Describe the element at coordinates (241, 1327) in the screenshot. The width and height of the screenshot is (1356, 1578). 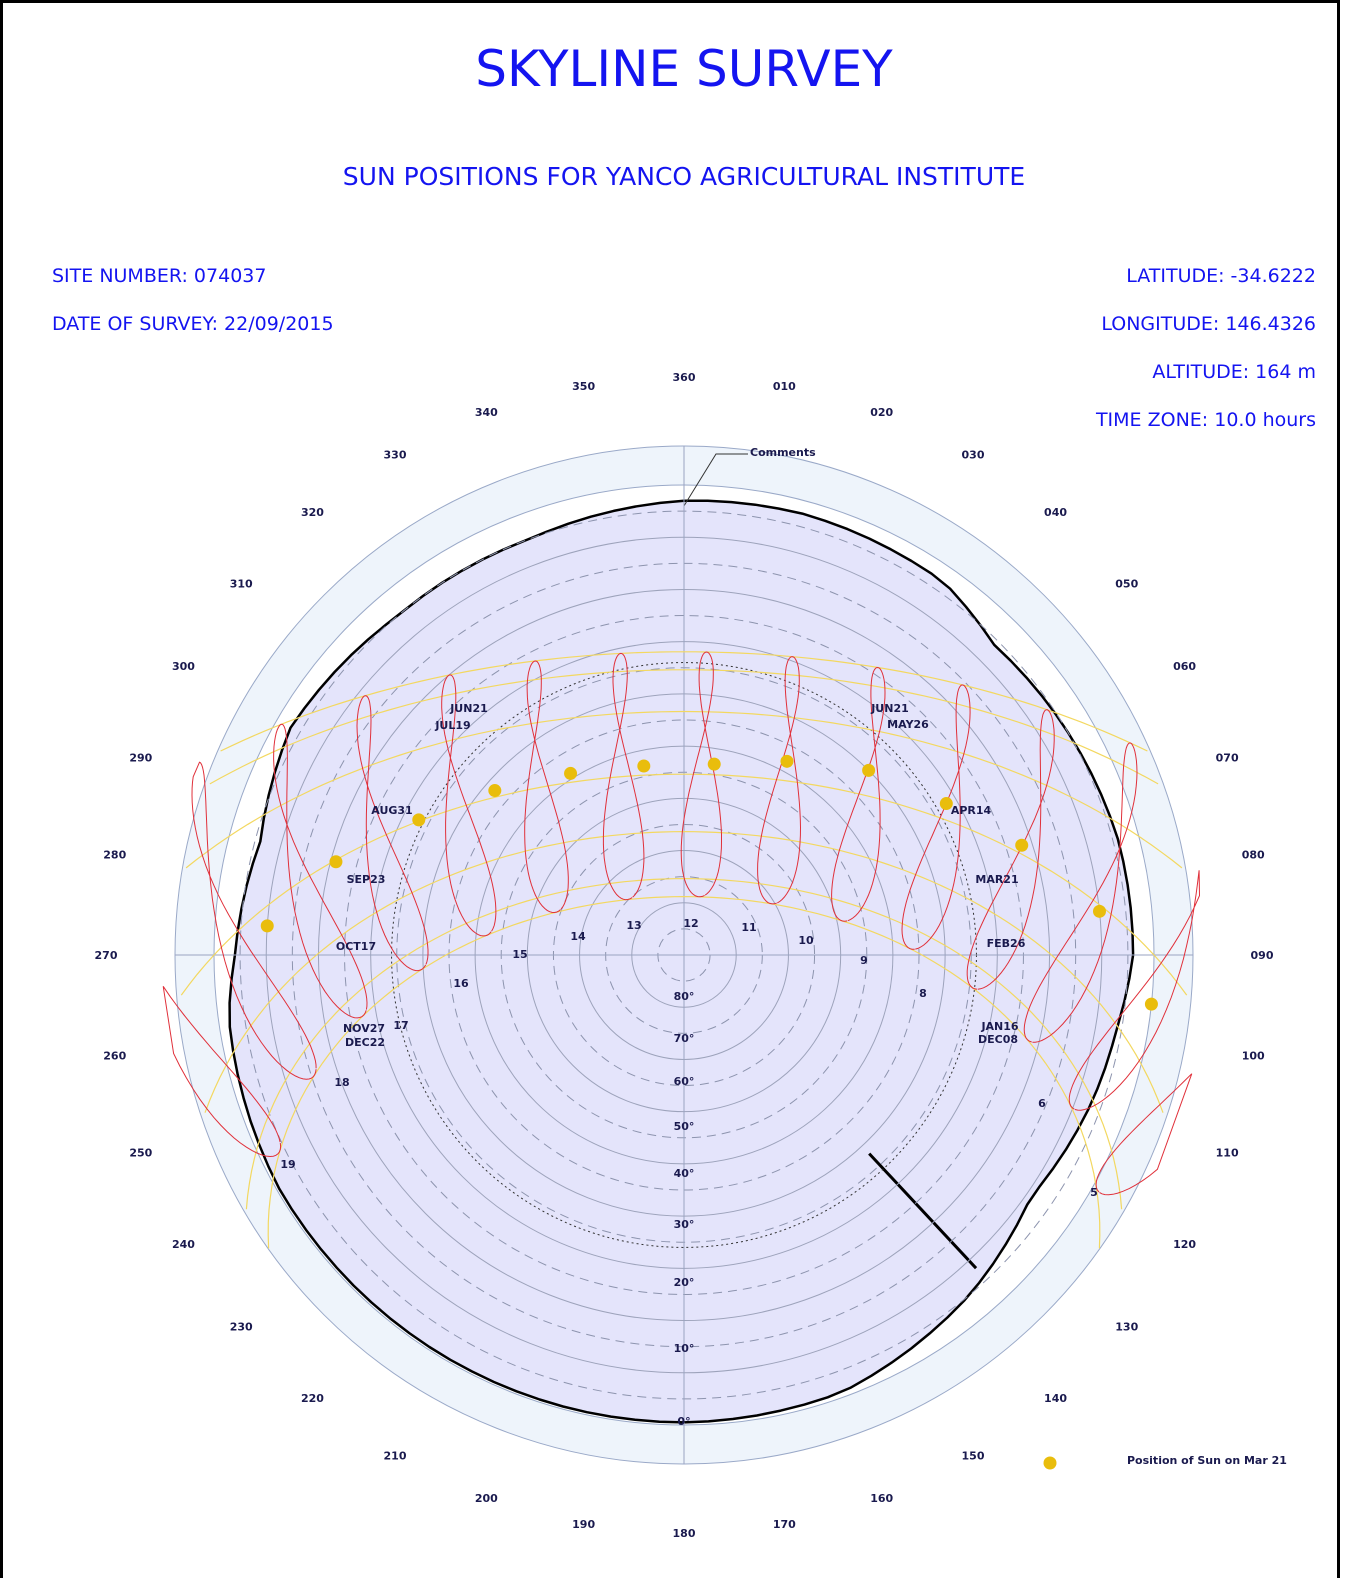
I see `azimuth-label: 230` at that location.